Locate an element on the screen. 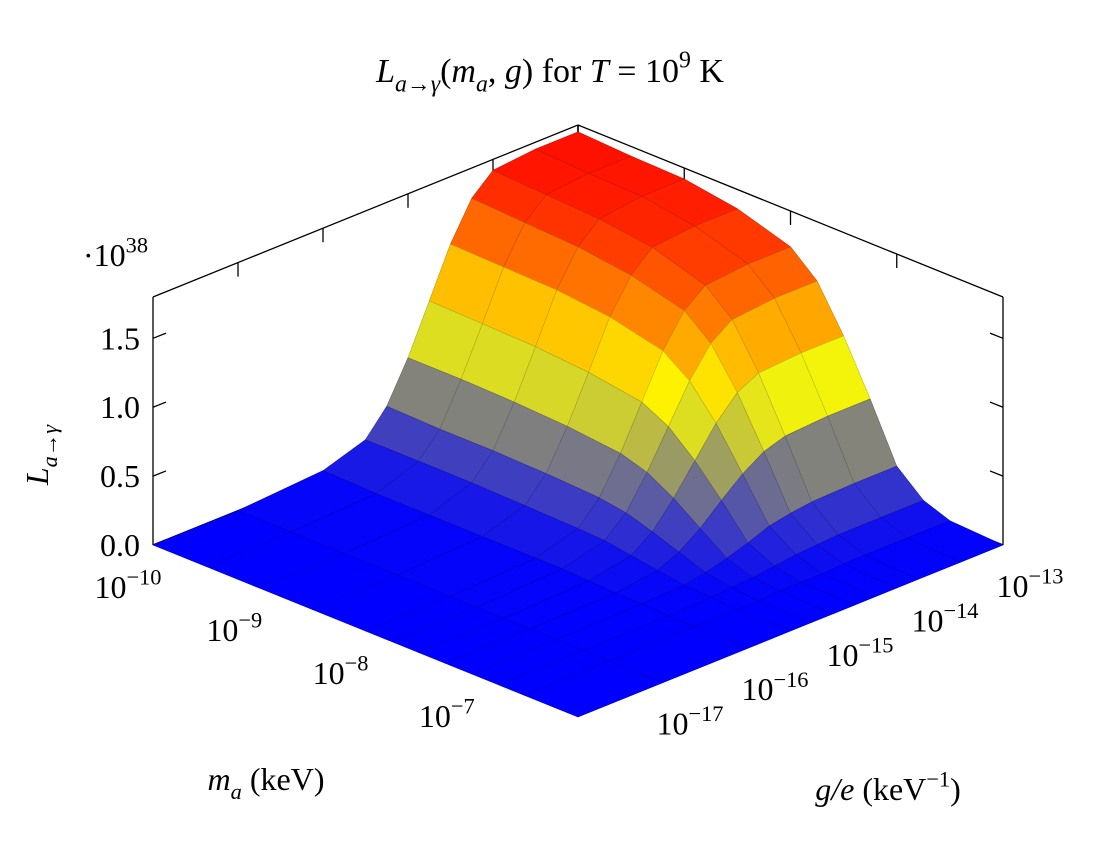 The height and width of the screenshot is (855, 1100). y-tick-label-part: −16 is located at coordinates (790, 679).